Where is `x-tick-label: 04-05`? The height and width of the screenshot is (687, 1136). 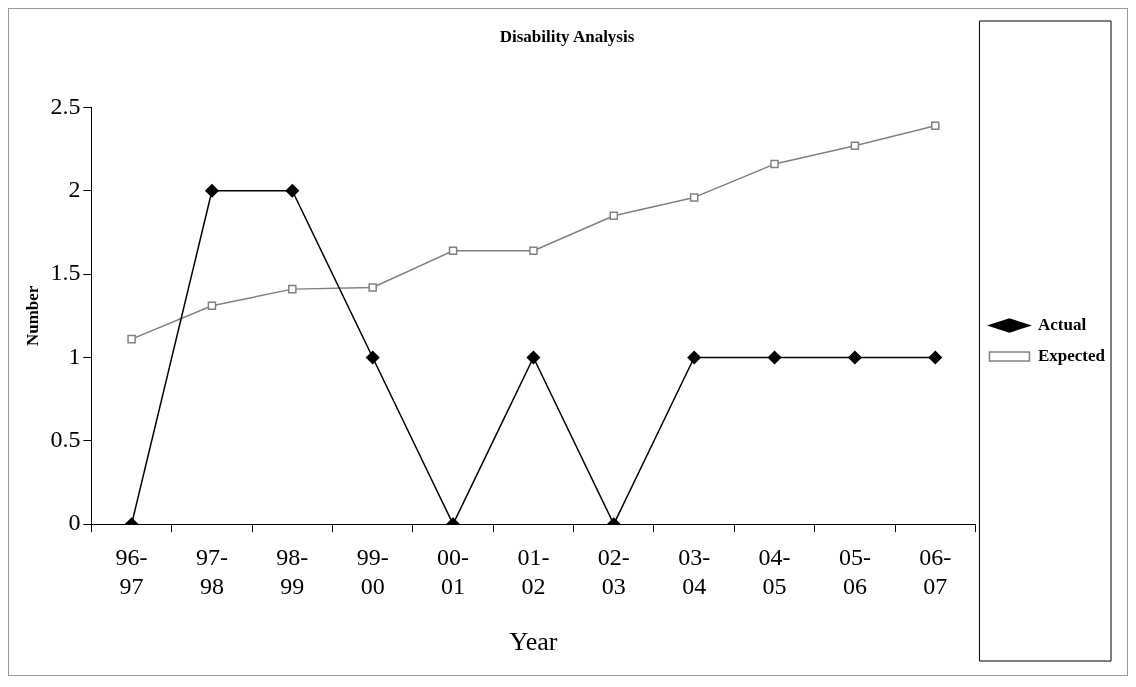 x-tick-label: 04-05 is located at coordinates (774, 571).